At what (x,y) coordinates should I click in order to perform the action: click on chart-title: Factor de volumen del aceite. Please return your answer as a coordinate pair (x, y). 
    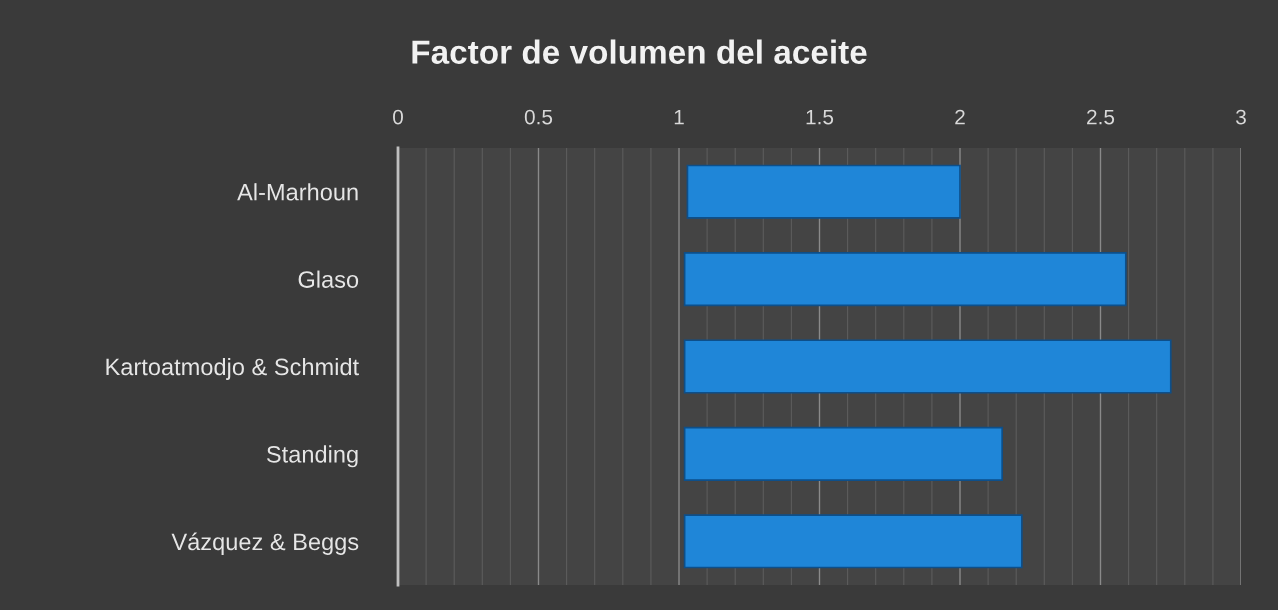
    Looking at the image, I should click on (639, 51).